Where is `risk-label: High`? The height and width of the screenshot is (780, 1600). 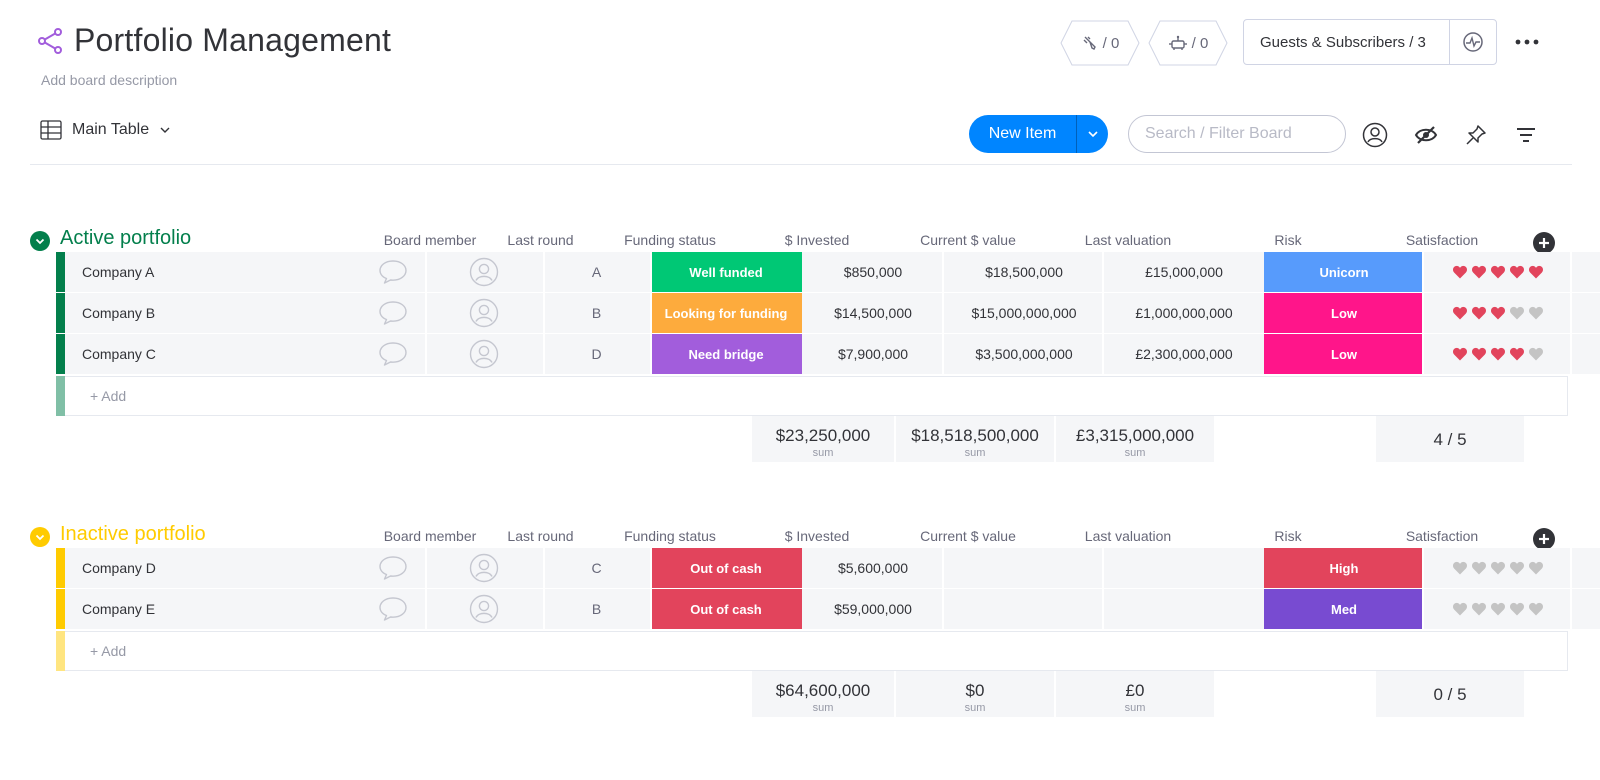 risk-label: High is located at coordinates (1344, 568).